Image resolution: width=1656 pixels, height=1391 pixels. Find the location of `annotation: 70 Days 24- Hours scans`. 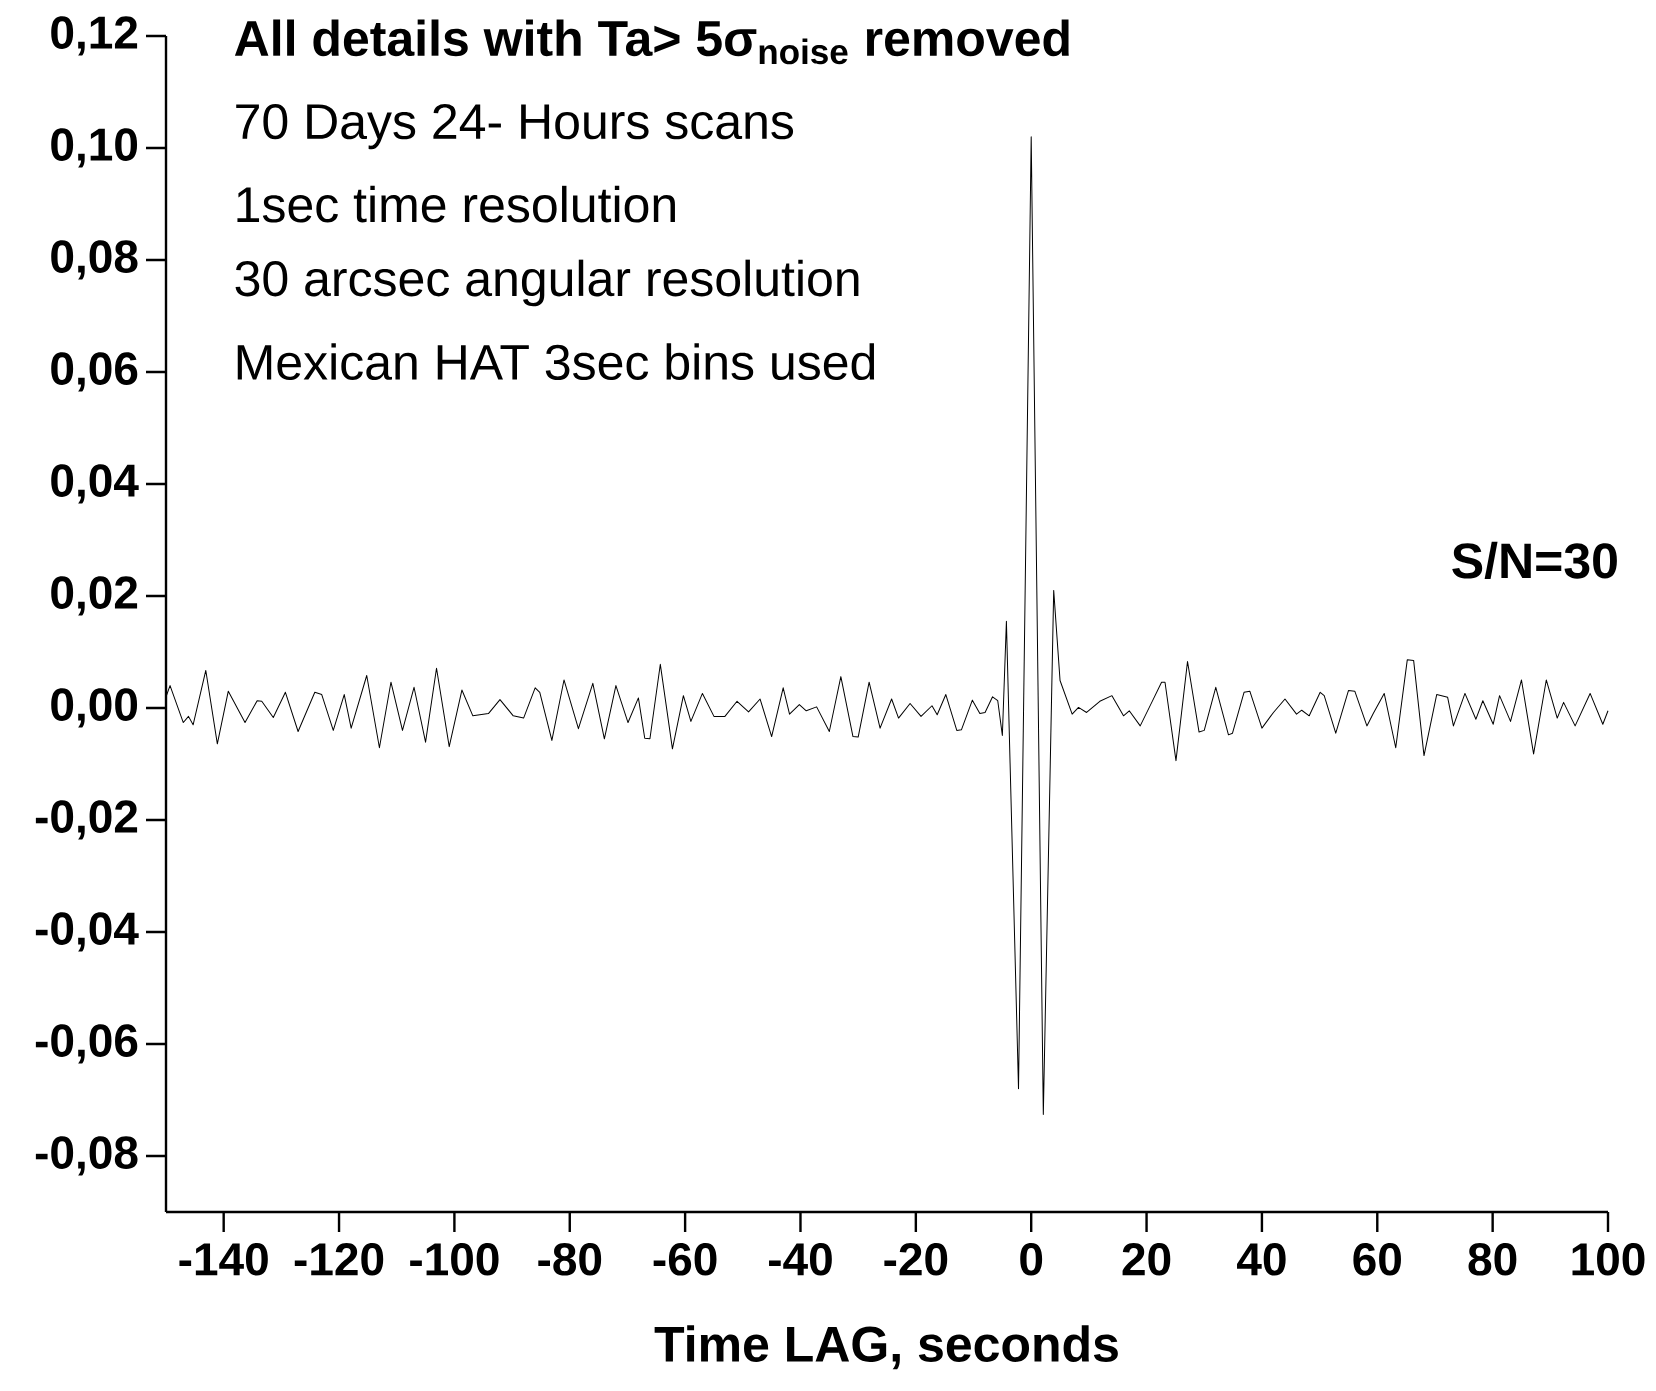

annotation: 70 Days 24- Hours scans is located at coordinates (515, 126).